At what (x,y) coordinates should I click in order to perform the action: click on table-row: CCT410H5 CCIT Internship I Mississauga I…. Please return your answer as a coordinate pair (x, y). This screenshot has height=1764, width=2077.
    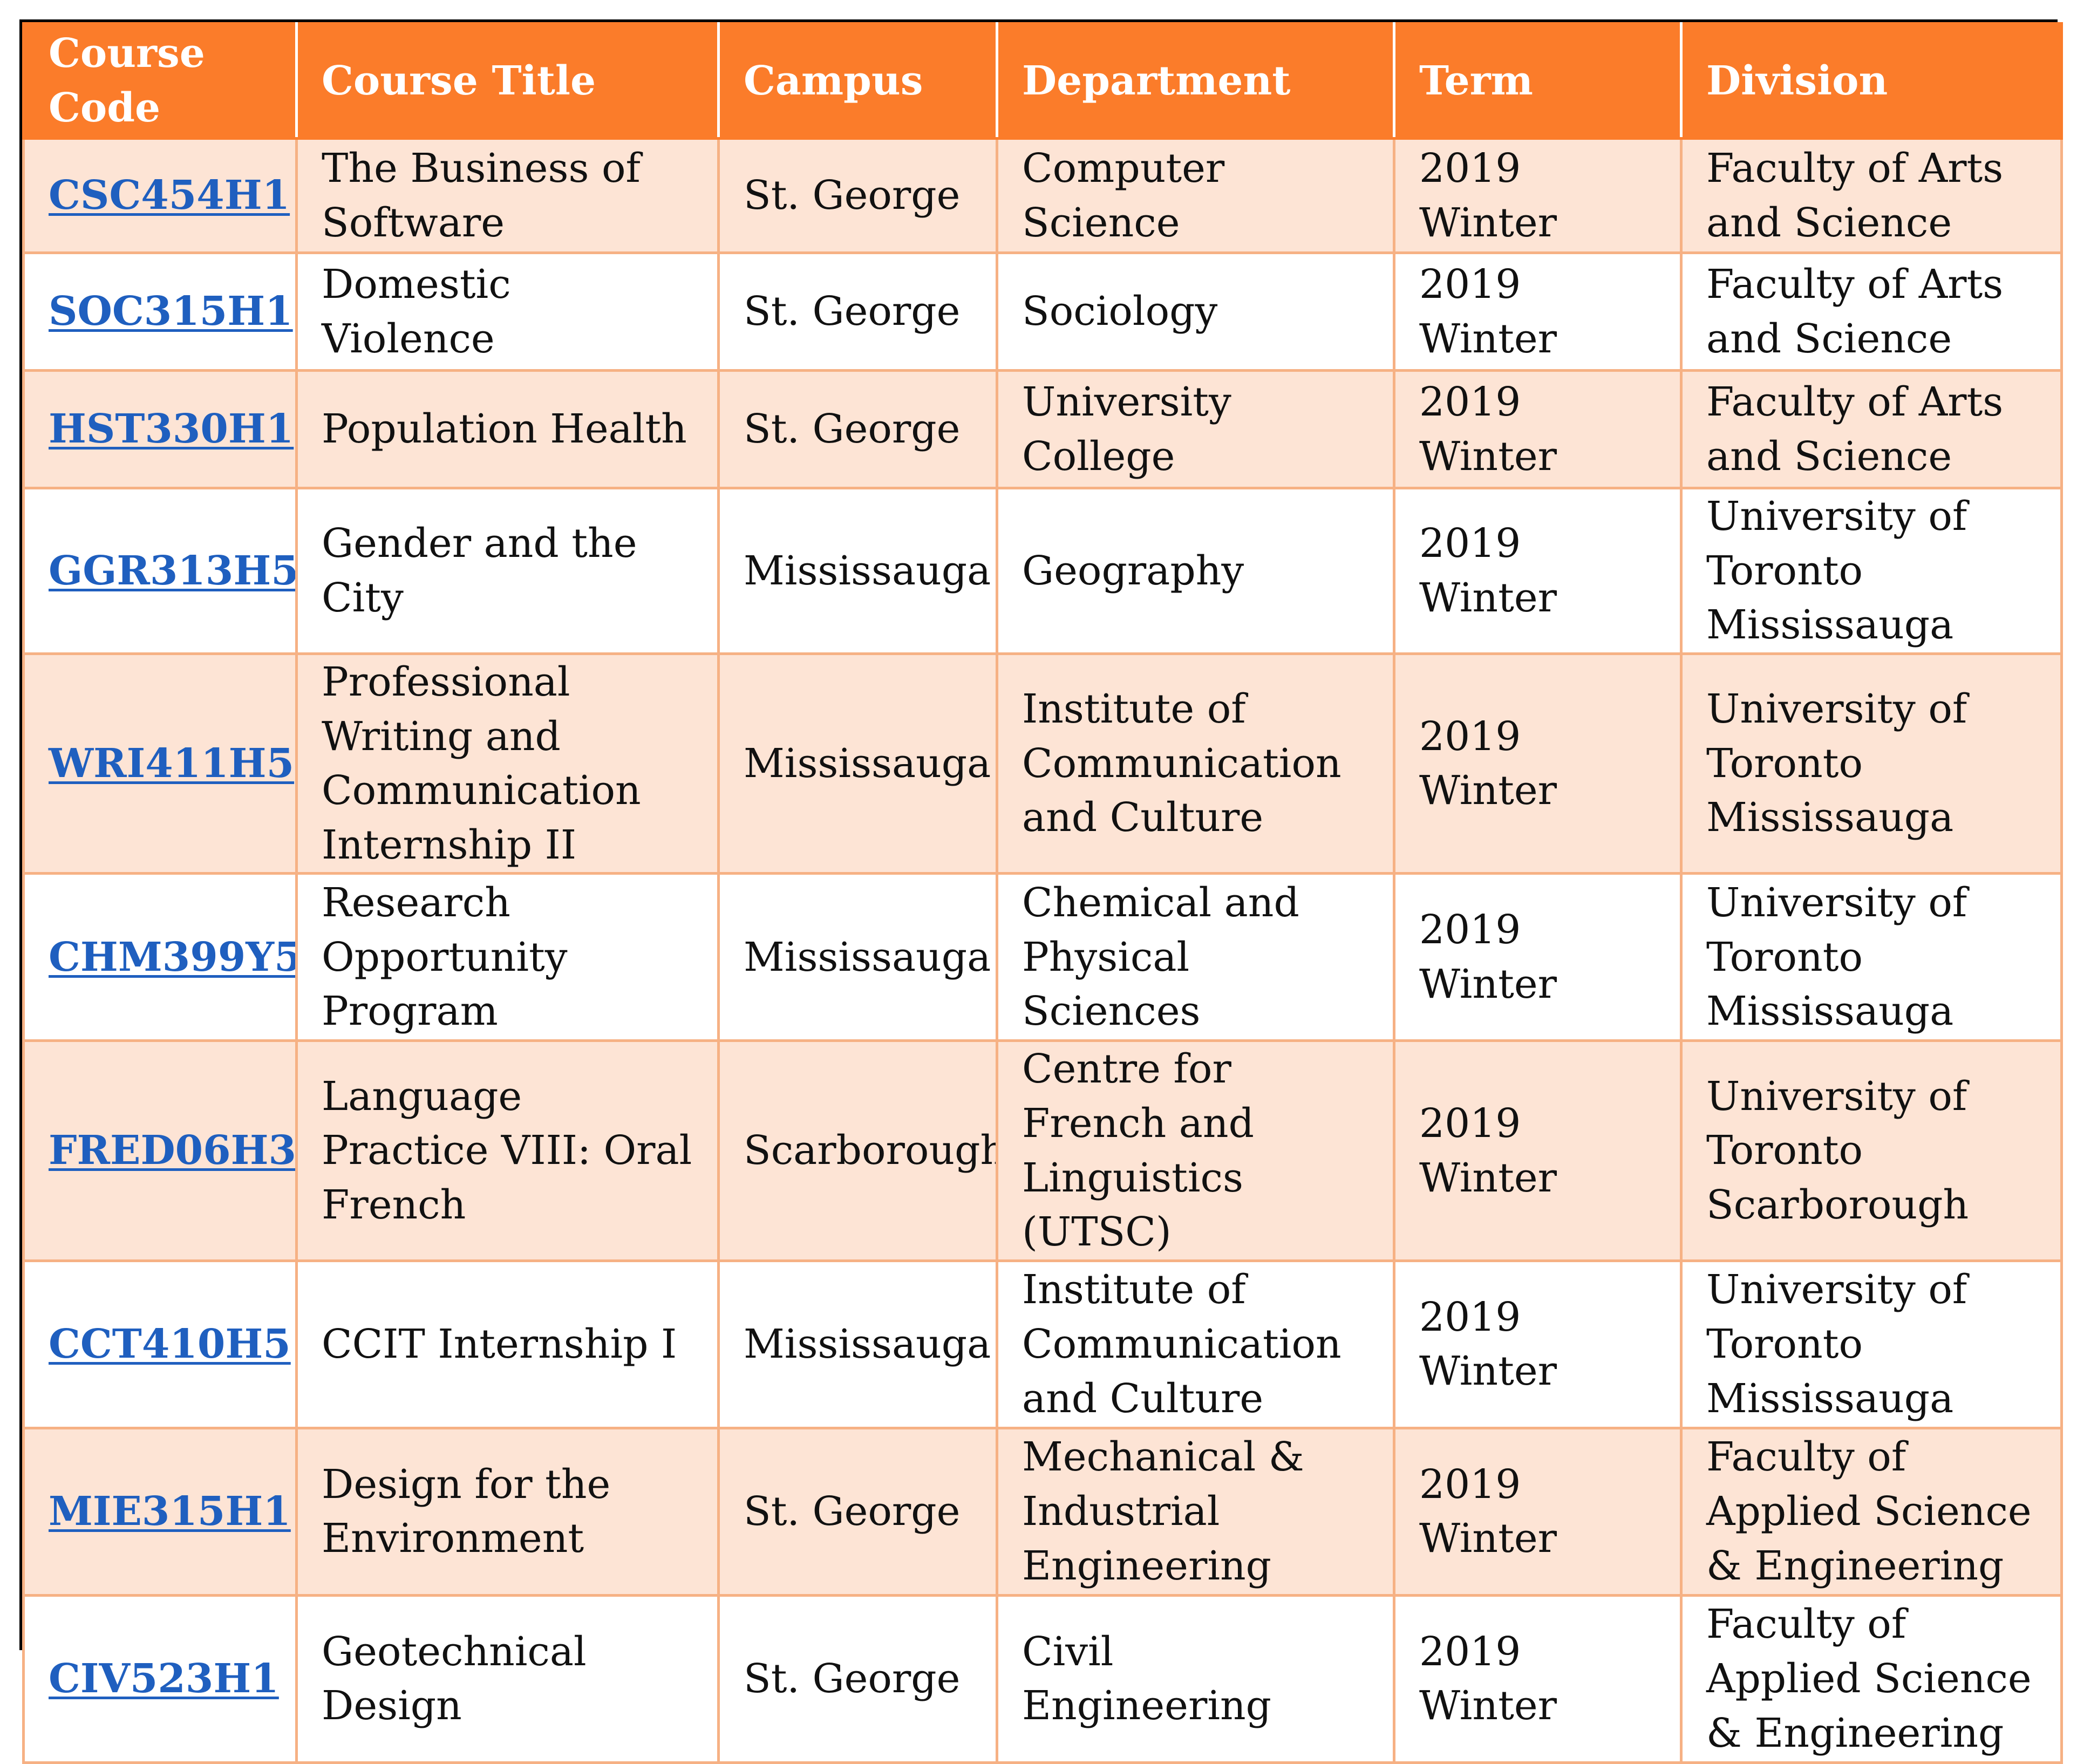
    Looking at the image, I should click on (1042, 1344).